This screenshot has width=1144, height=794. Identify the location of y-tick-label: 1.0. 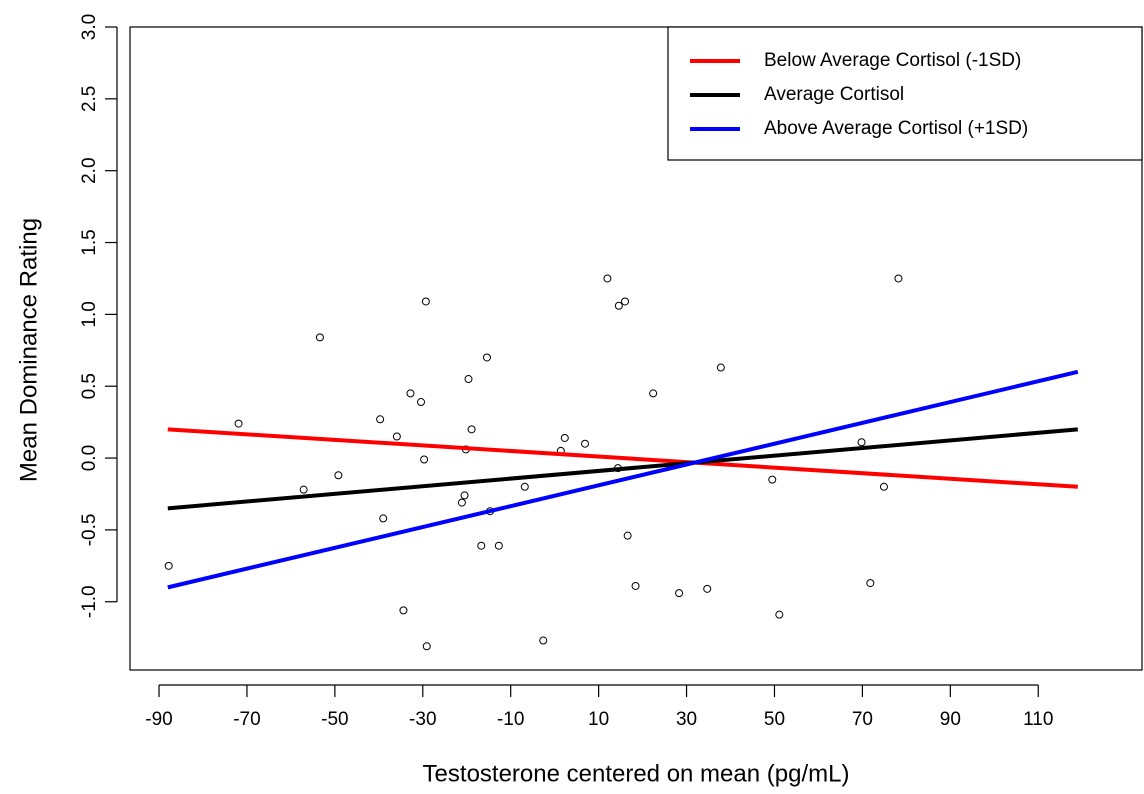
(89, 314).